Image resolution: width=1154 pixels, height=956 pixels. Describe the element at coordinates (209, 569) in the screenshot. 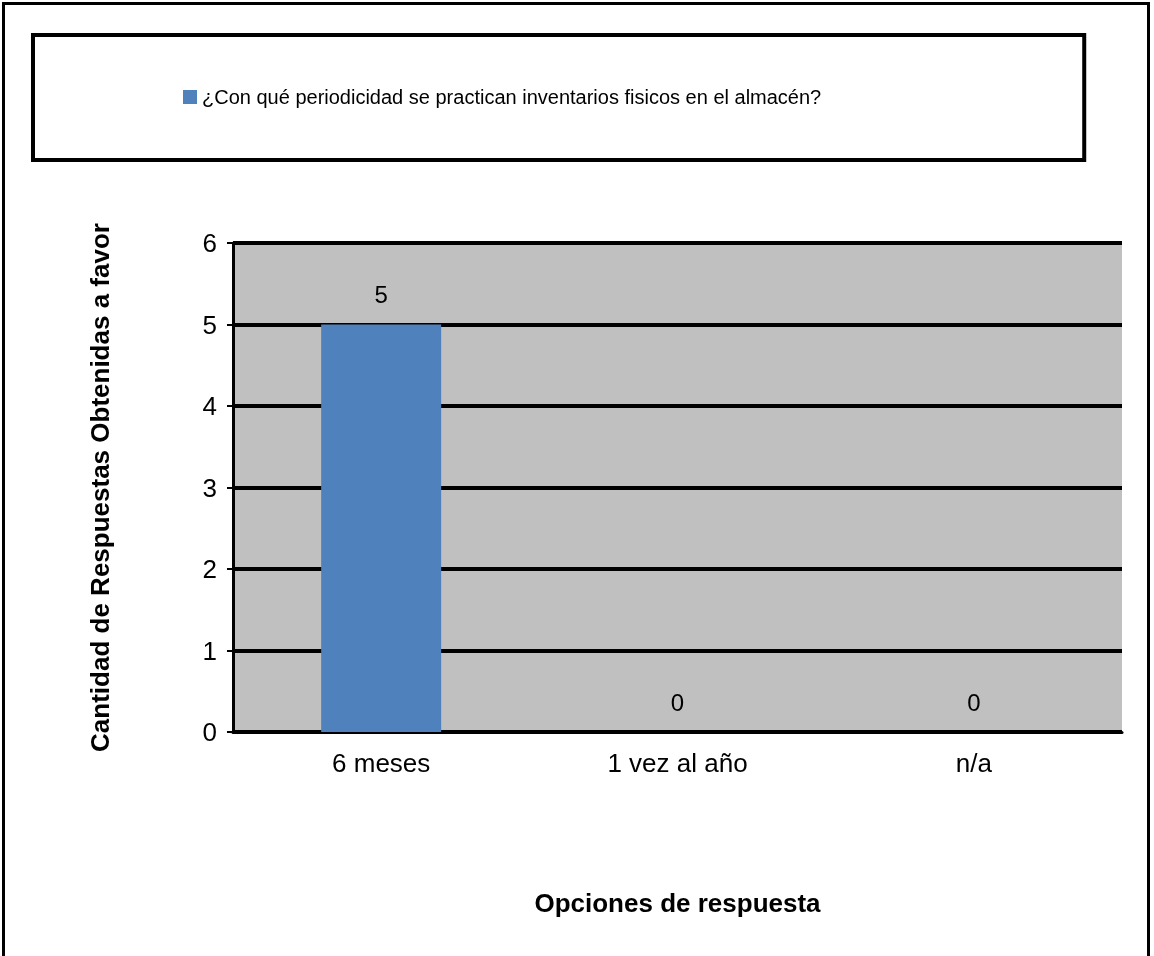

I see `y-tick-label: 2` at that location.